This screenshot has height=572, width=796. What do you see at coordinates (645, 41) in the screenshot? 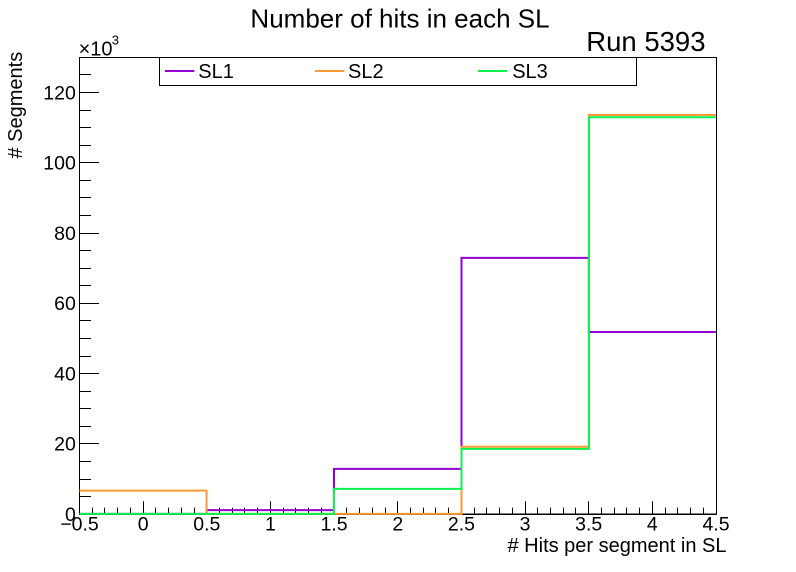
I see `svg-text: Run 5393` at bounding box center [645, 41].